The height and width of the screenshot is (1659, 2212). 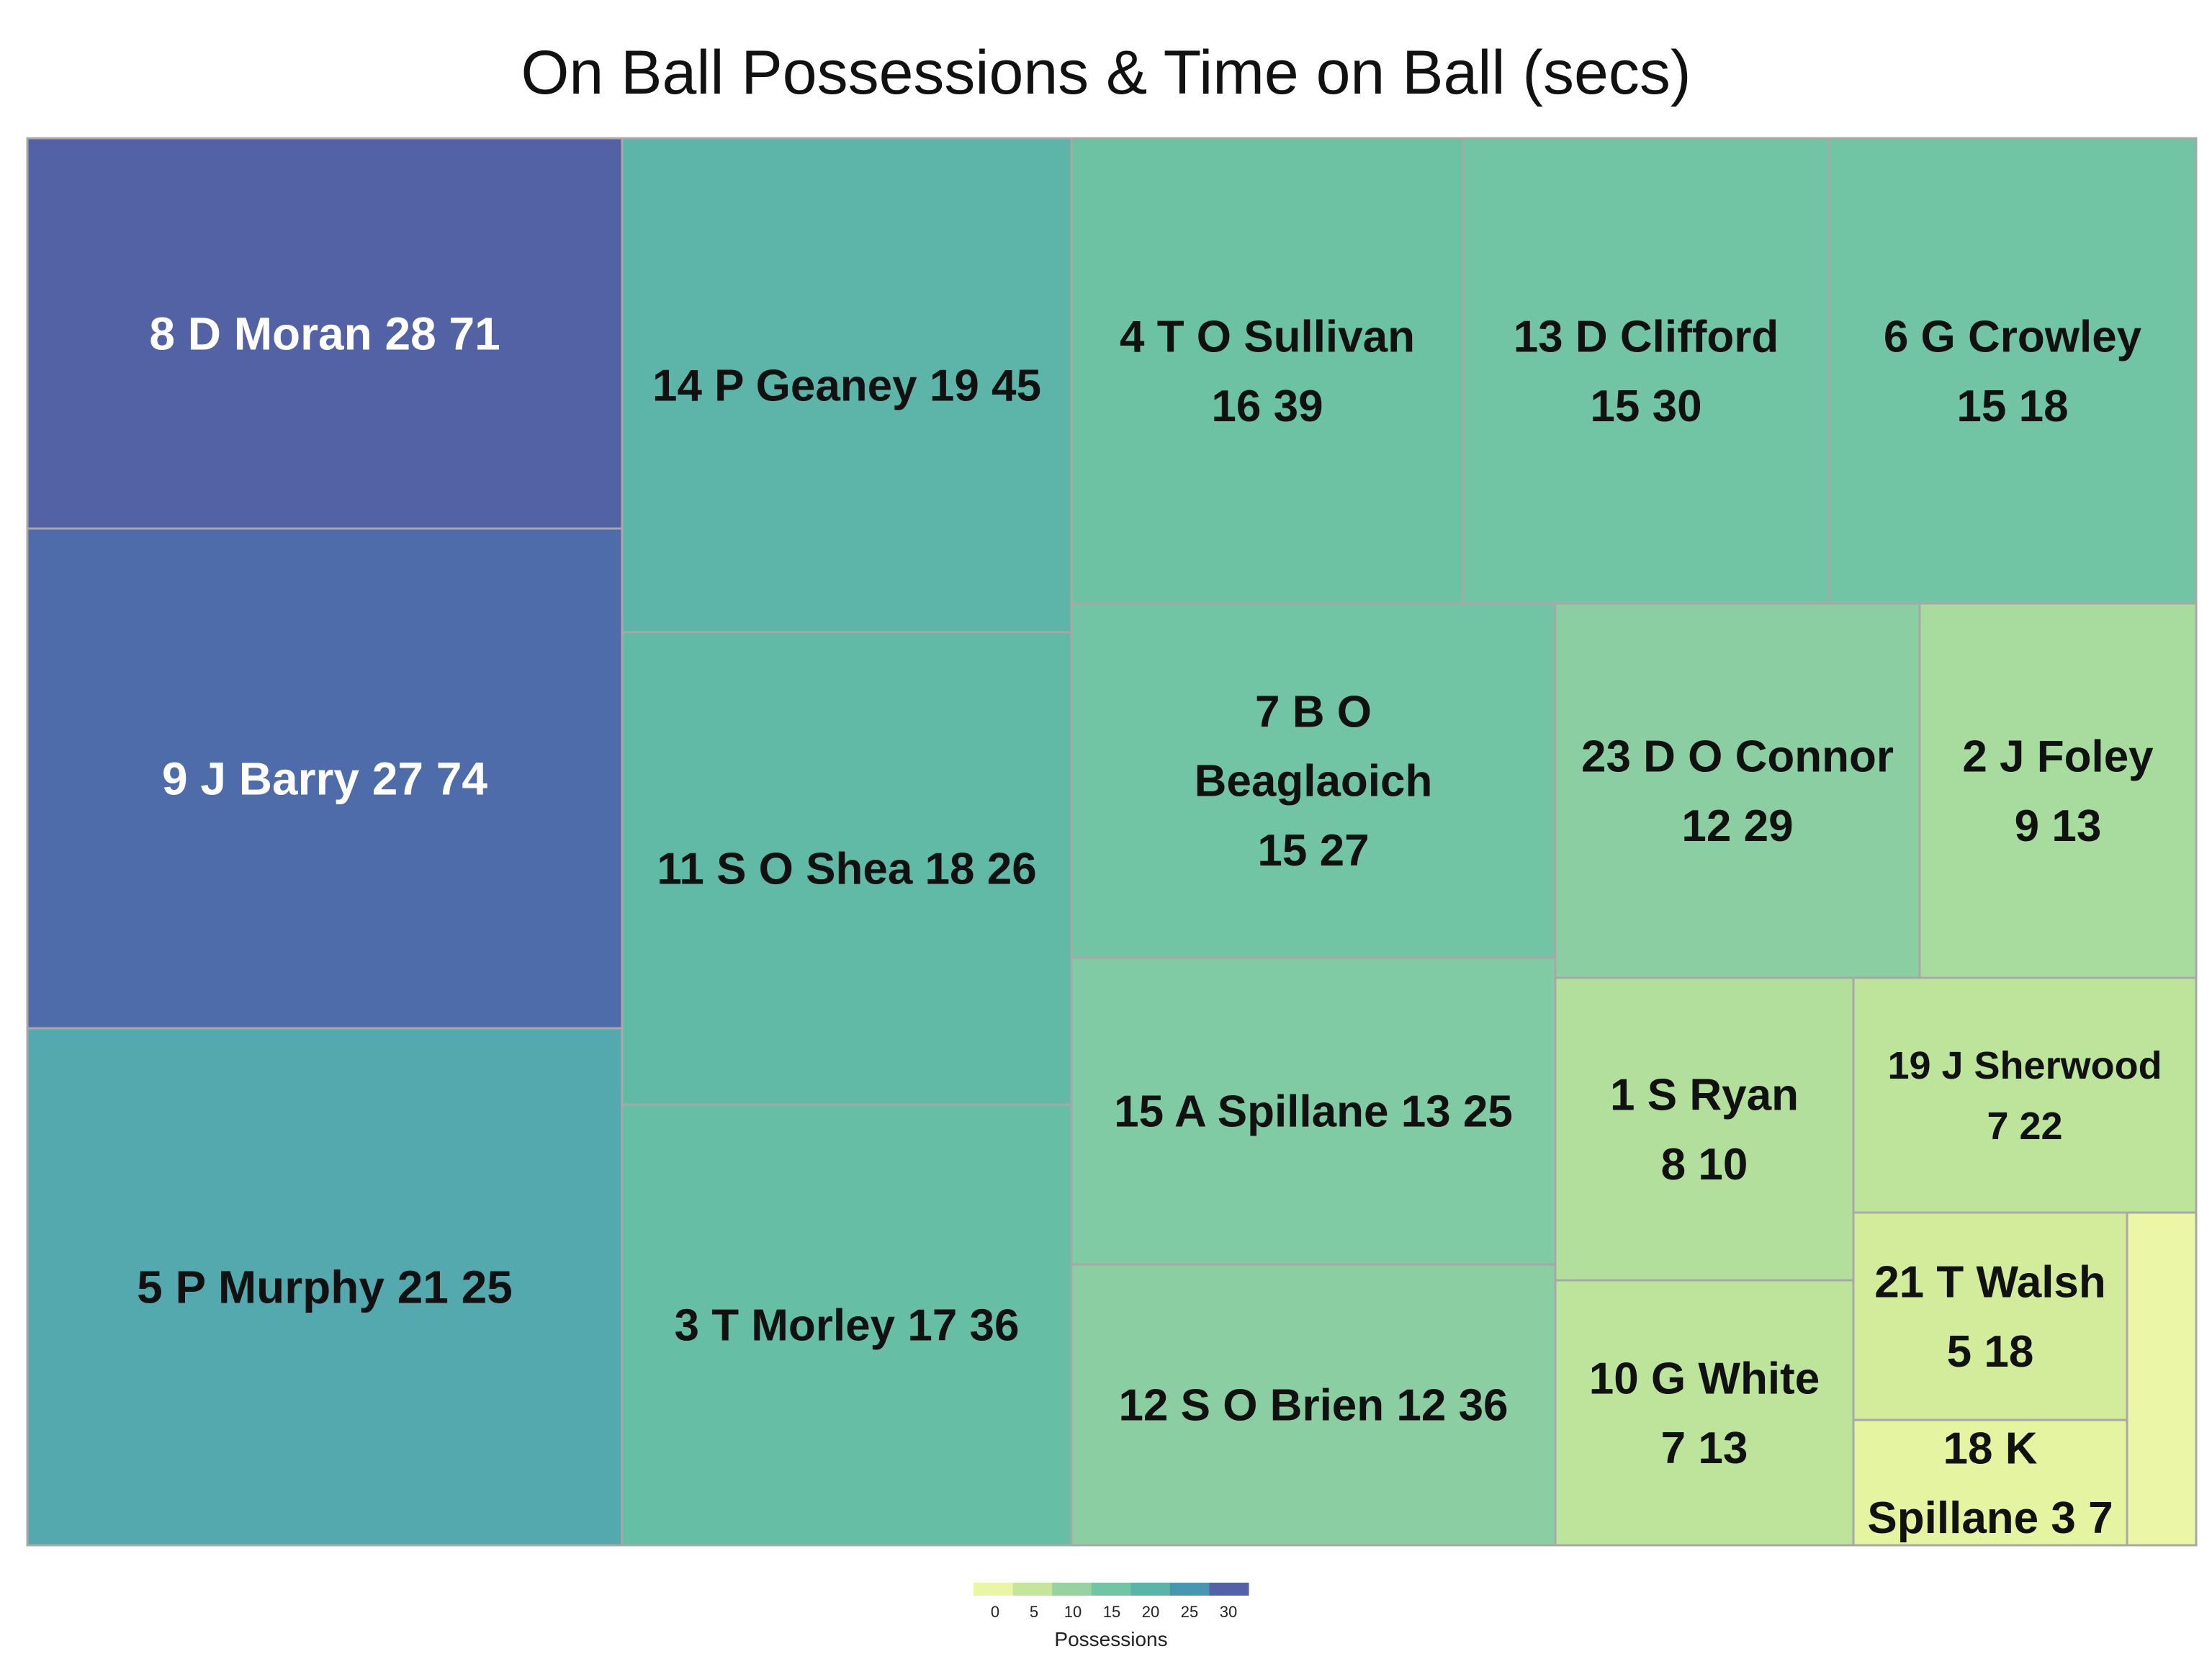 I want to click on tile-5-p-murphy: 5 P Murphy 21 25, so click(x=325, y=1287).